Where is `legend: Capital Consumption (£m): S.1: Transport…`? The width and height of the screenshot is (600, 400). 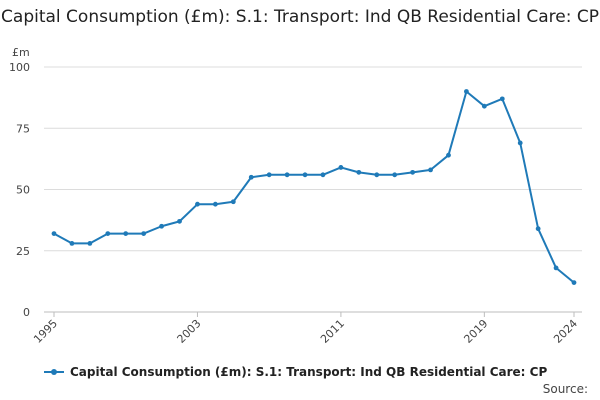 legend: Capital Consumption (£m): S.1: Transport… is located at coordinates (295, 372).